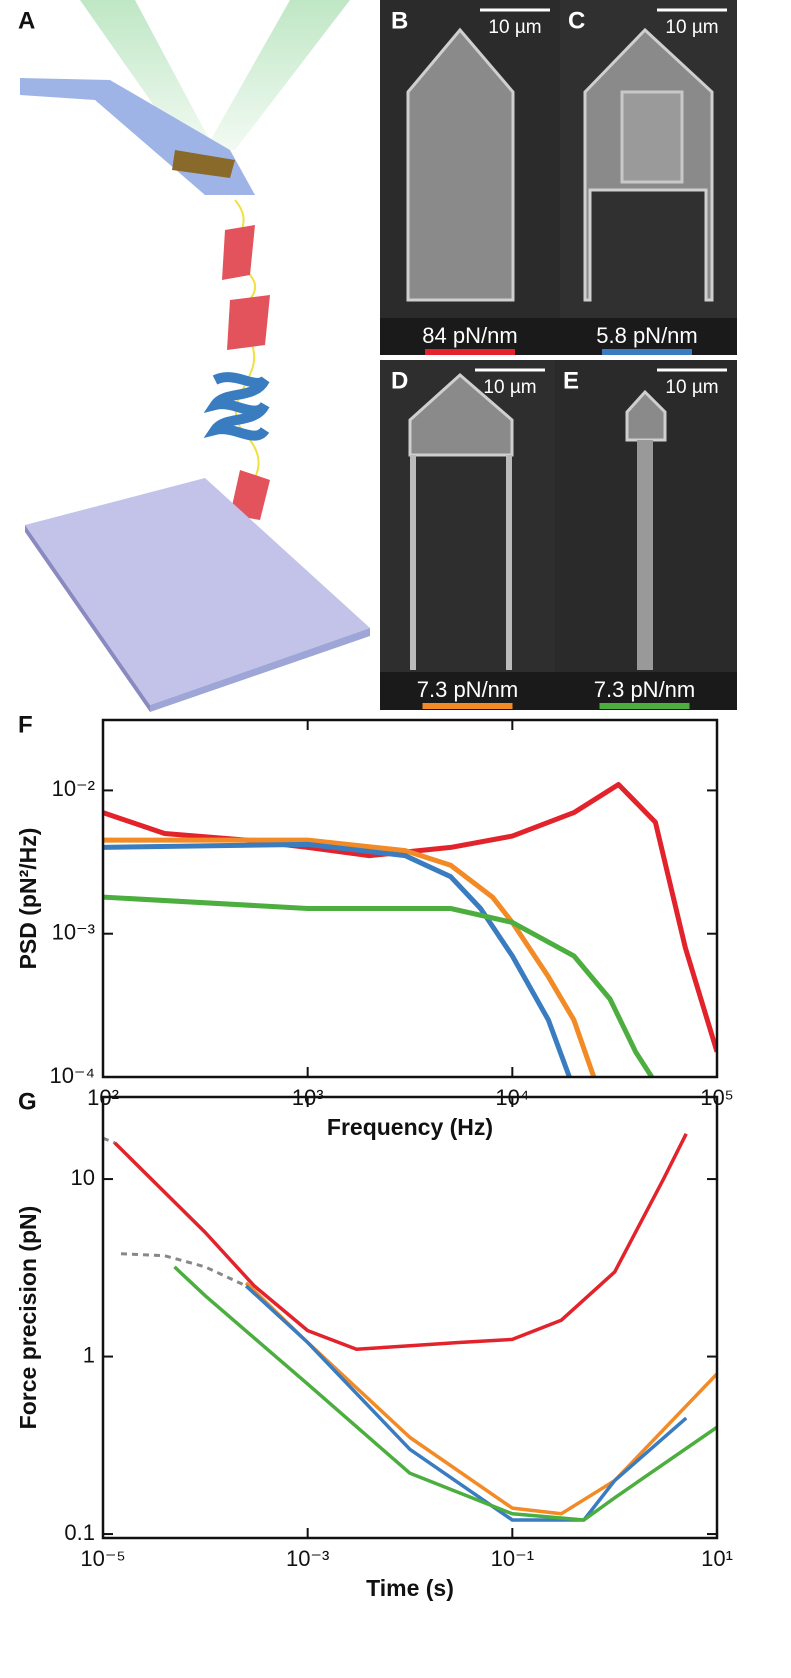 This screenshot has width=791, height=1678. What do you see at coordinates (28, 1318) in the screenshot?
I see `y-axis-title: Force precision (pN)` at bounding box center [28, 1318].